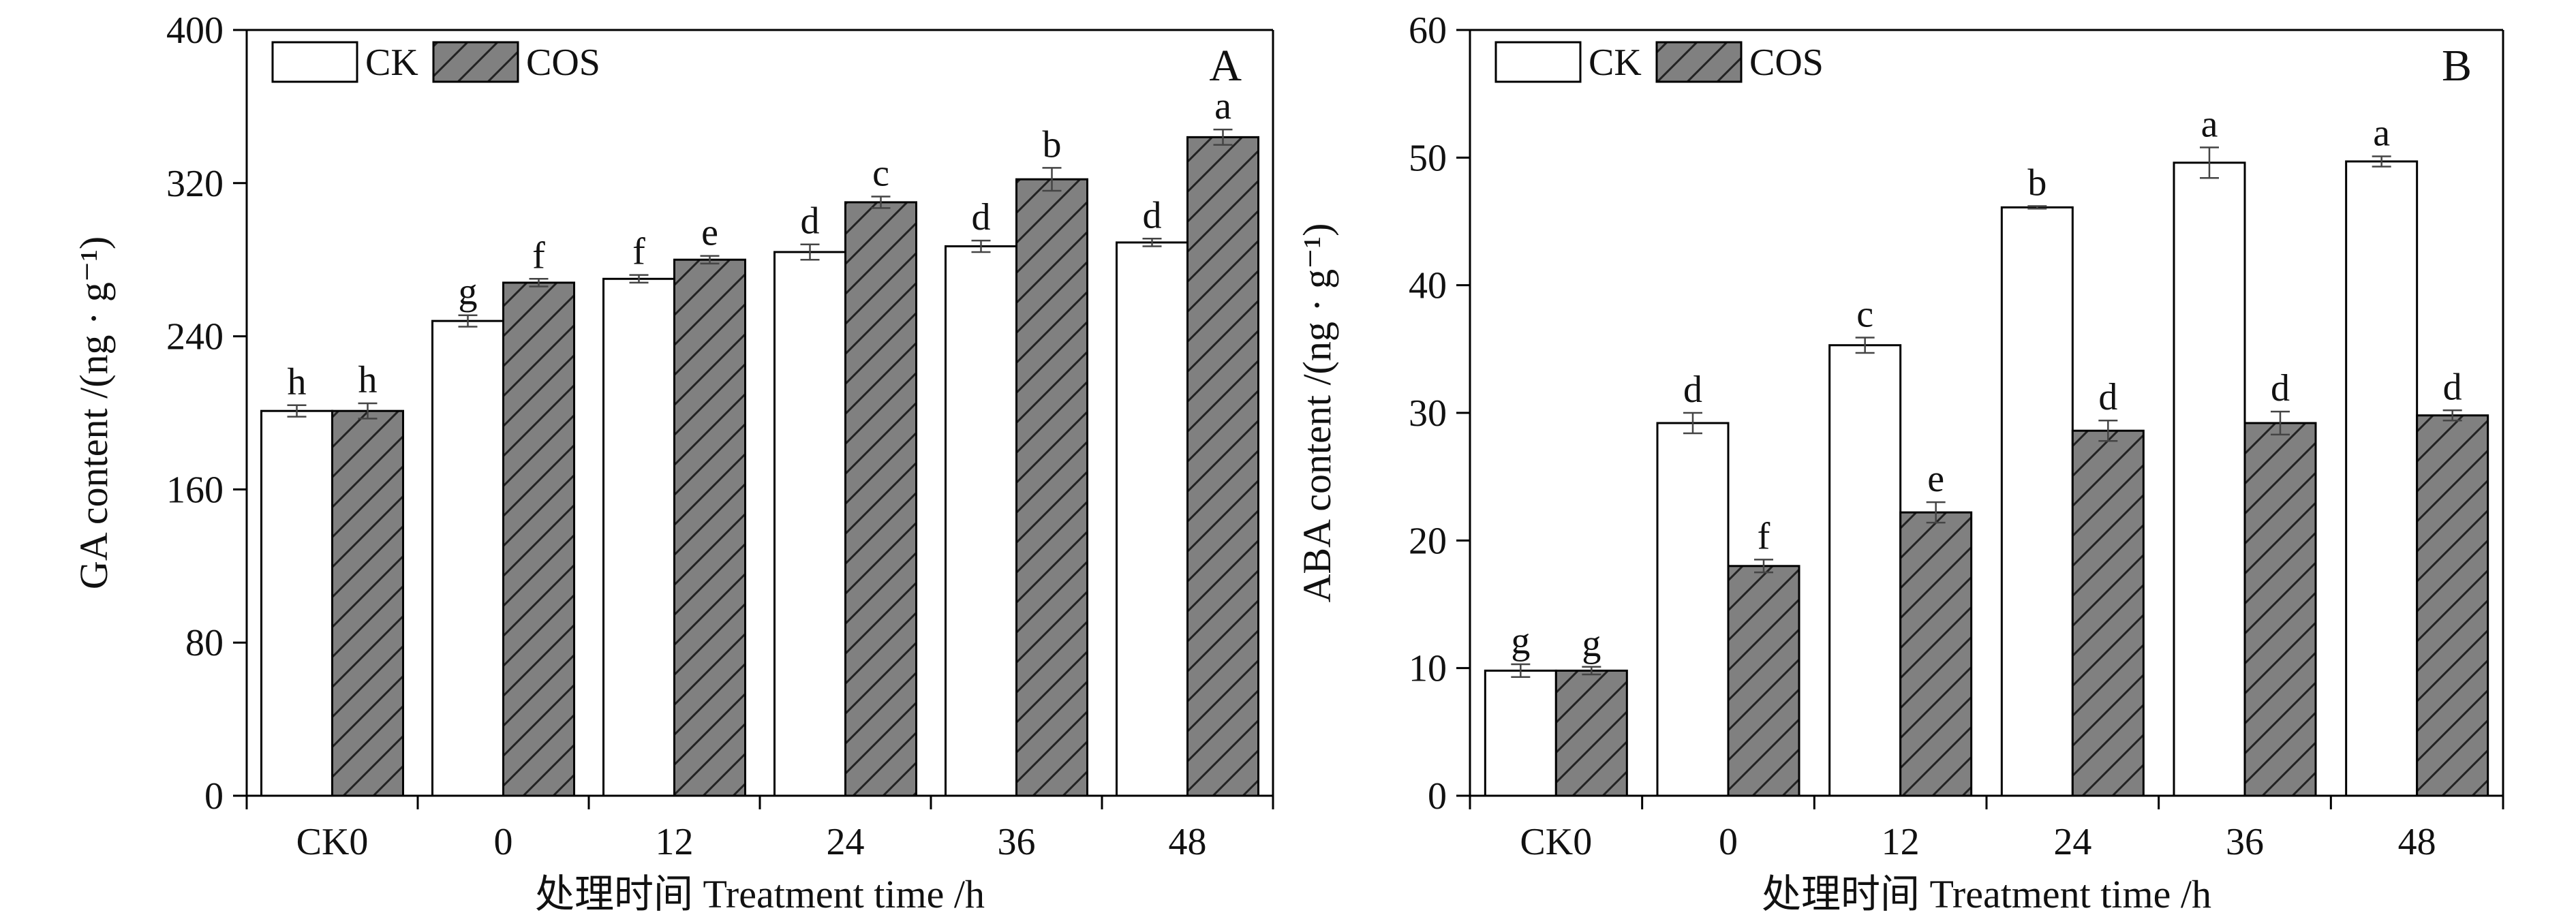 The image size is (2576, 917). I want to click on sig-letter-cos-0: g, so click(1592, 644).